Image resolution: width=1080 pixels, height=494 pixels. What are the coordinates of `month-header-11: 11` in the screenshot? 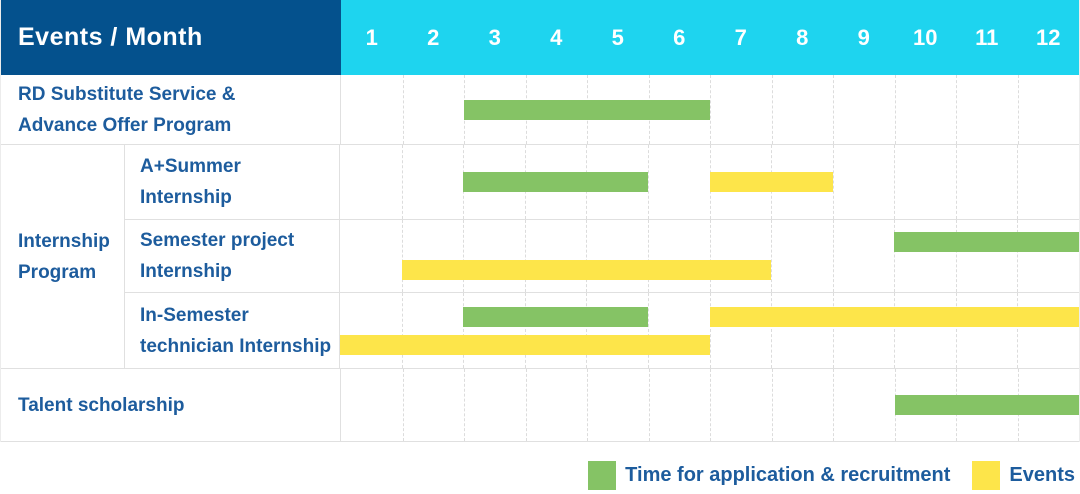 It's located at (987, 37).